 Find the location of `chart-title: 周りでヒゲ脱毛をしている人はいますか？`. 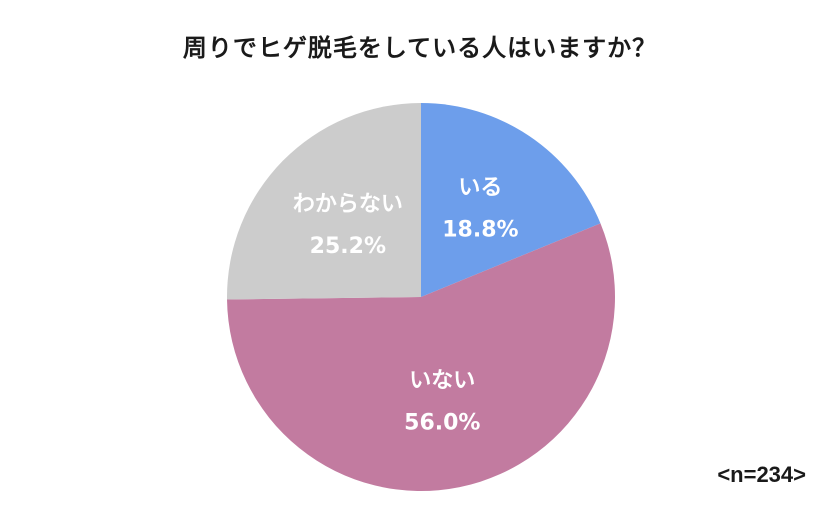

chart-title: 周りでヒゲ脱毛をしている人はいますか？ is located at coordinates (420, 48).